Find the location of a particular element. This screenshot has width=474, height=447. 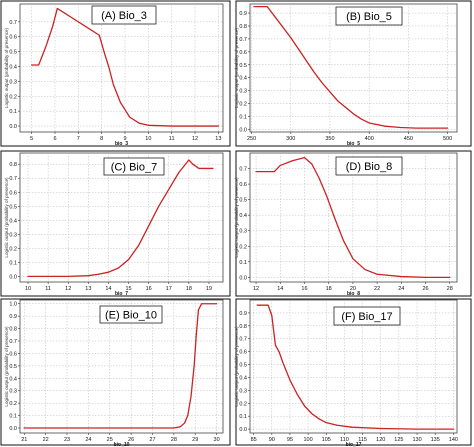

x-tick-label: 350 is located at coordinates (329, 139).